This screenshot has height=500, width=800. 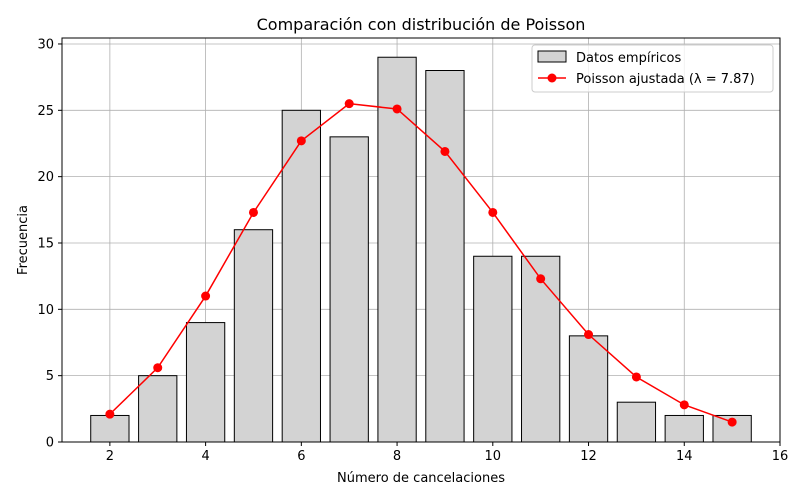 What do you see at coordinates (629, 58) in the screenshot?
I see `legend-label-bars: Datos empíricos` at bounding box center [629, 58].